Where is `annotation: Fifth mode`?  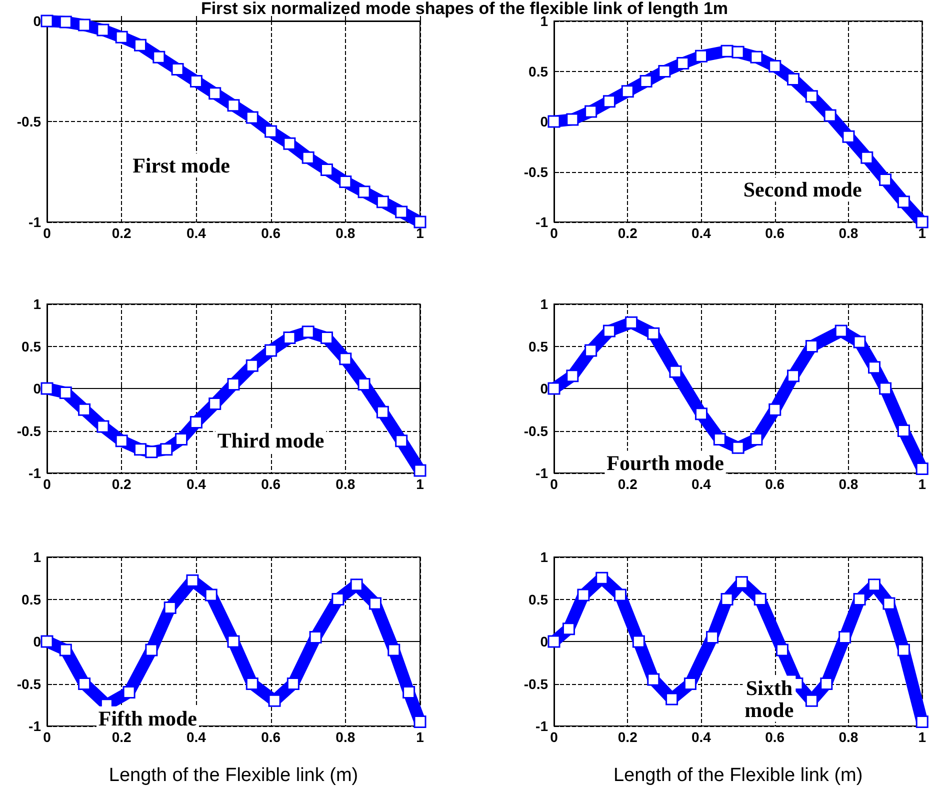 annotation: Fifth mode is located at coordinates (147, 718).